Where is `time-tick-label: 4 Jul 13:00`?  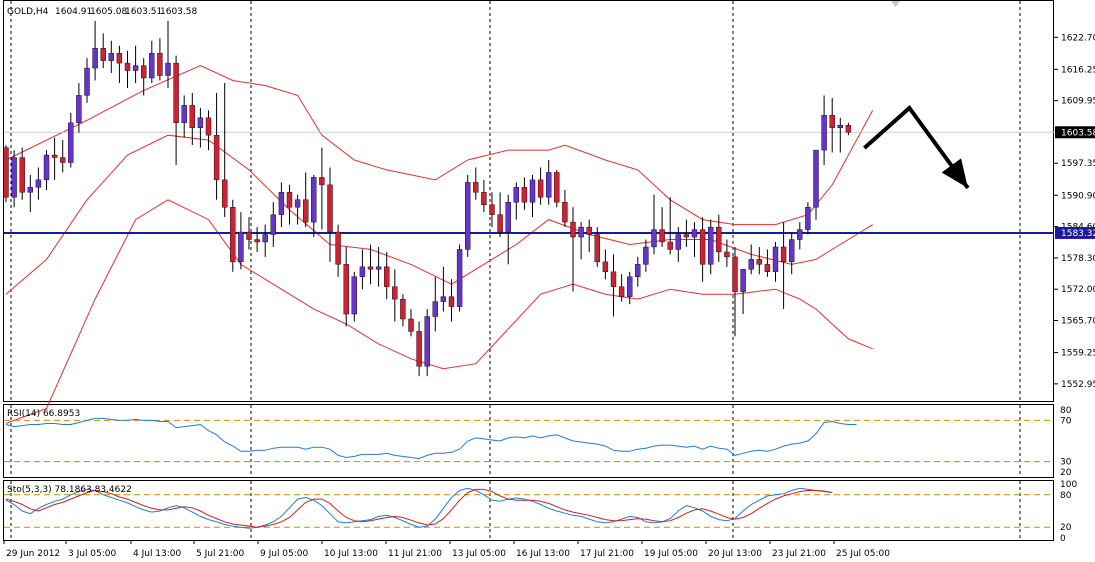
time-tick-label: 4 Jul 13:00 is located at coordinates (157, 554).